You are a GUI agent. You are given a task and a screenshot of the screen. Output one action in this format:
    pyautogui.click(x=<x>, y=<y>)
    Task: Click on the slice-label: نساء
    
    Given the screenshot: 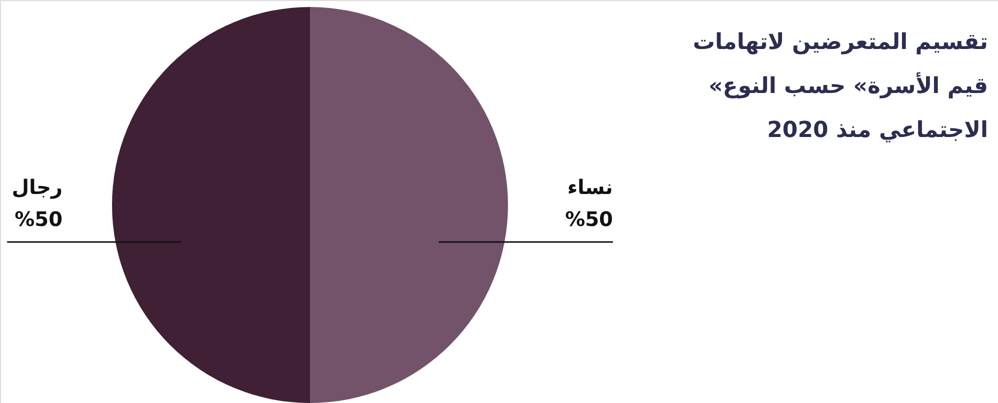 What is the action you would take?
    pyautogui.click(x=590, y=187)
    